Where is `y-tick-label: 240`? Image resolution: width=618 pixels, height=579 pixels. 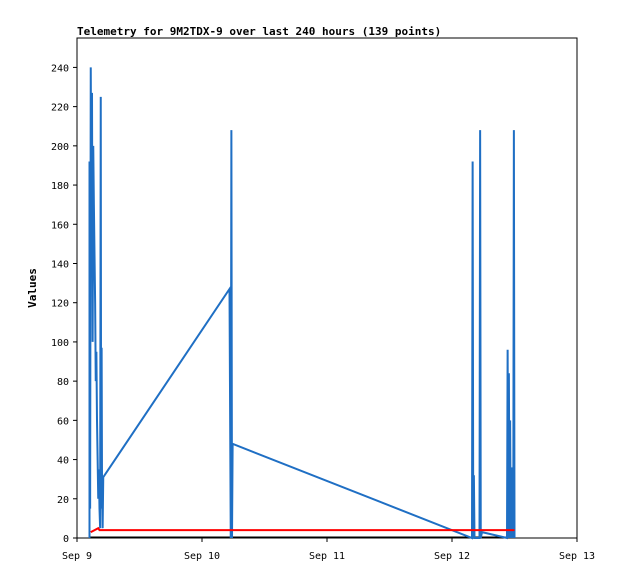
y-tick-label: 240 is located at coordinates (60, 68).